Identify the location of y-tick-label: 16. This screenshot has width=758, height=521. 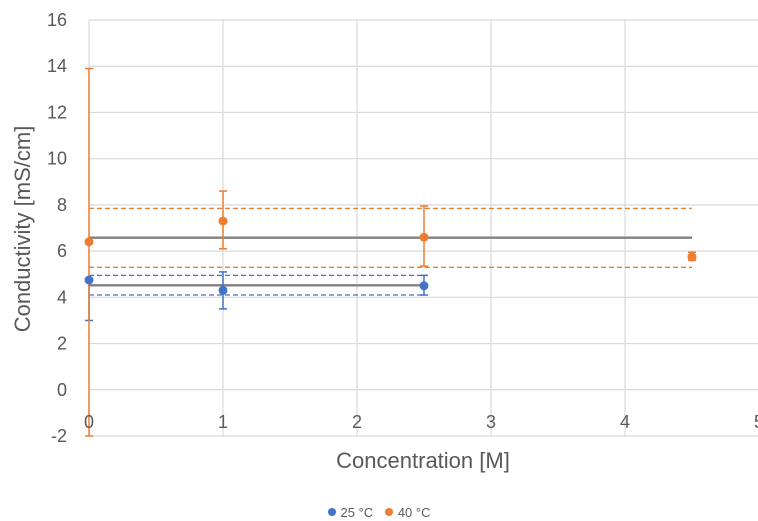
(57, 20).